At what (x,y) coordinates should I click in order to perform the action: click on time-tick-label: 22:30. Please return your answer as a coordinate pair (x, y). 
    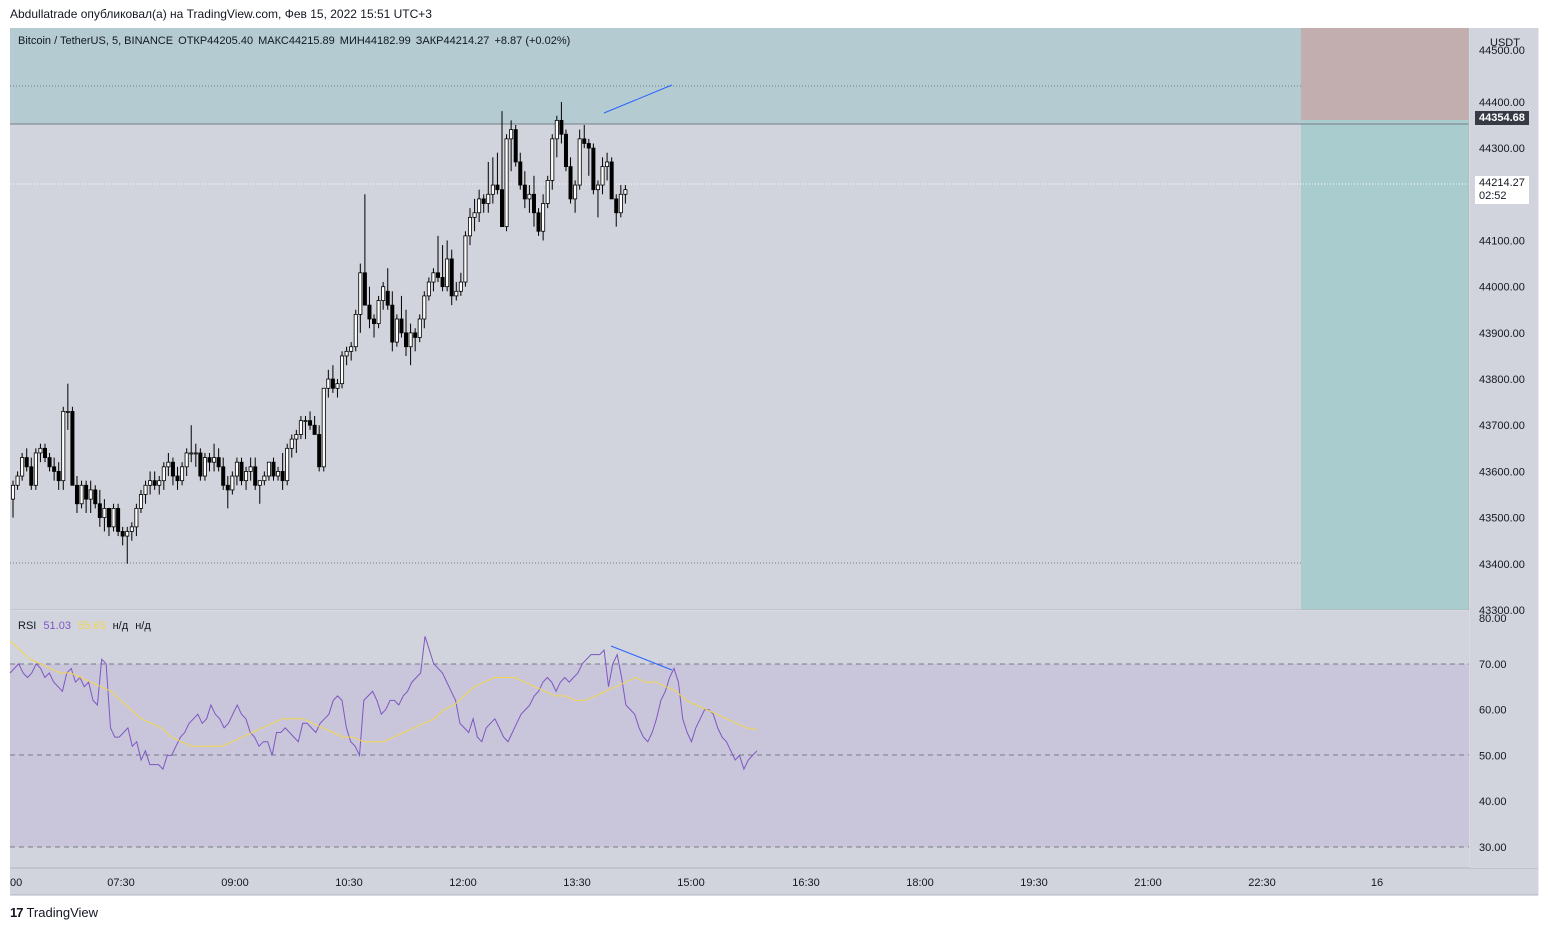
    Looking at the image, I should click on (1262, 883).